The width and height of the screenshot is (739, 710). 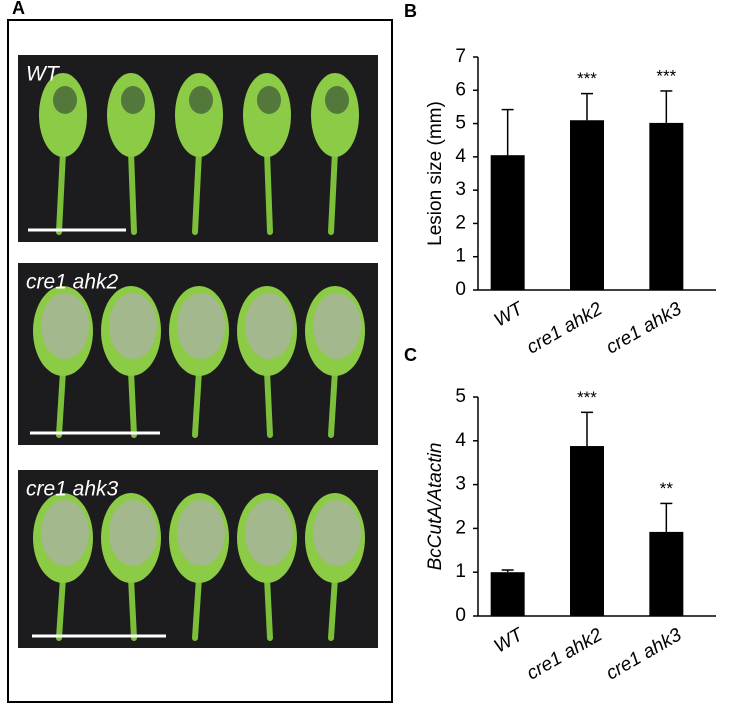 What do you see at coordinates (18, 9) in the screenshot?
I see `panel-label: A` at bounding box center [18, 9].